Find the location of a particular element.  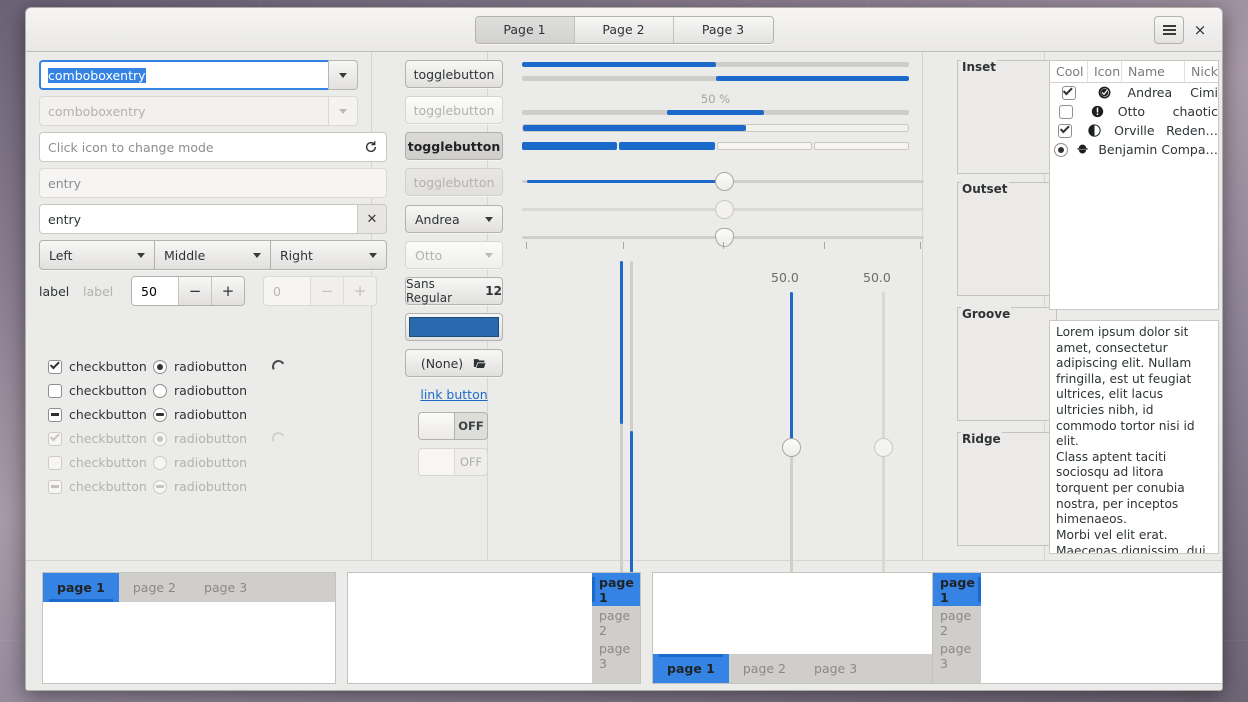

scale-marks is located at coordinates (723, 241).